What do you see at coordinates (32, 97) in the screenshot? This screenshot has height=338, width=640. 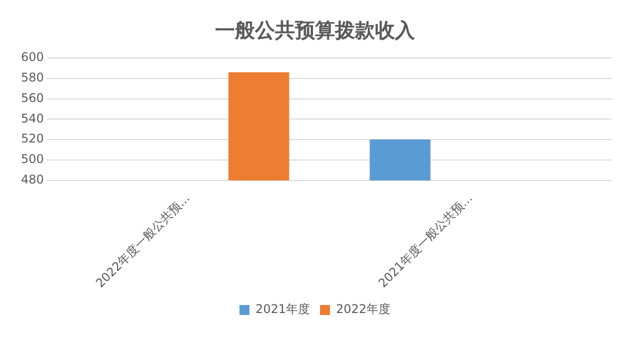 I see `y-tick-label: 560` at bounding box center [32, 97].